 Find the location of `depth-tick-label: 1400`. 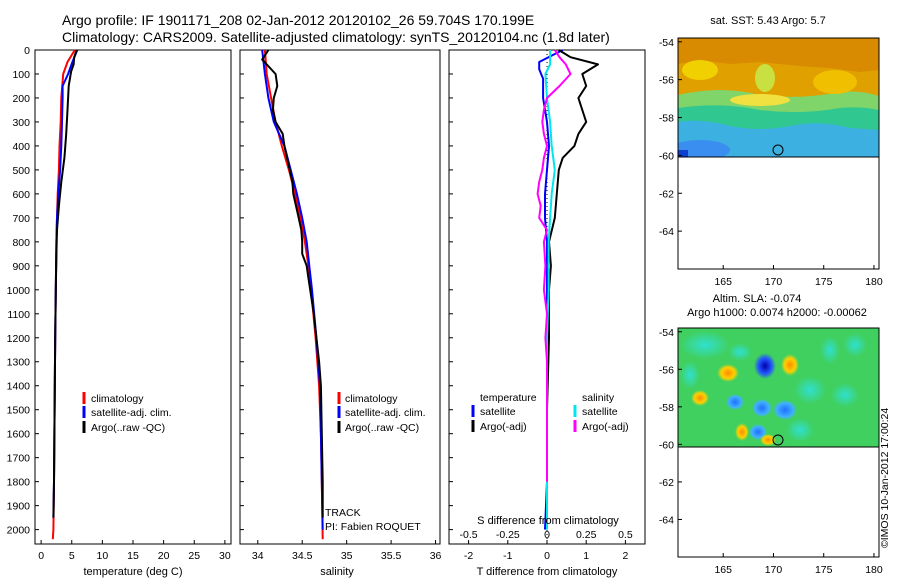

depth-tick-label: 1400 is located at coordinates (19, 387).